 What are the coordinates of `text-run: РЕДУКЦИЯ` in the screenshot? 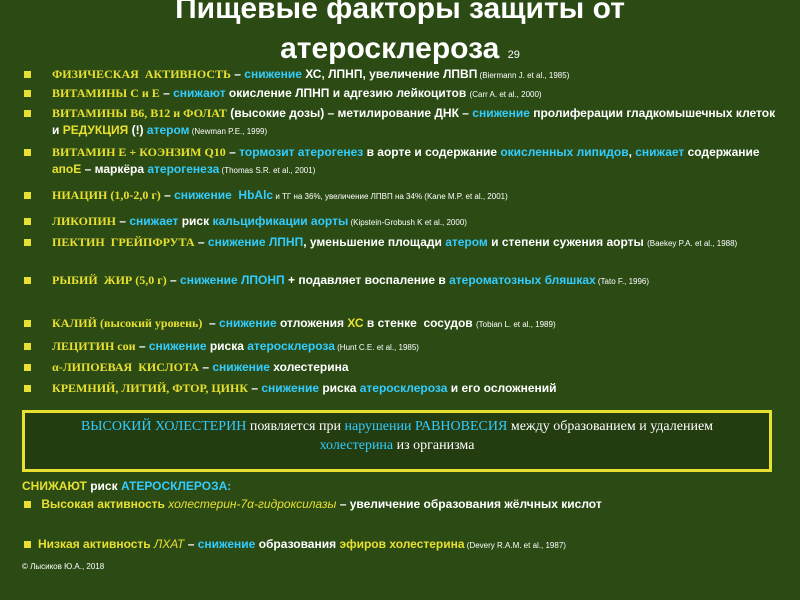 It's located at (95, 130).